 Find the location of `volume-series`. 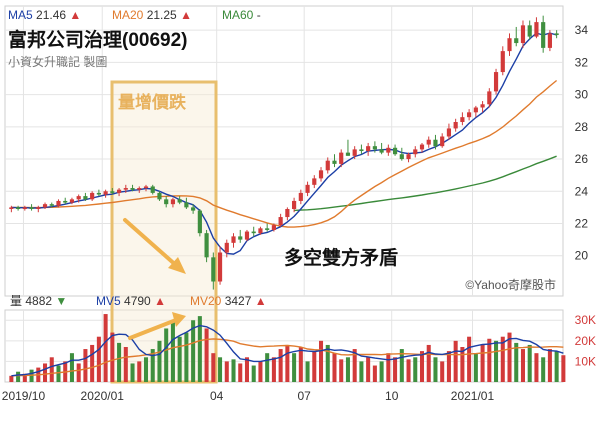

volume-series is located at coordinates (287, 348).